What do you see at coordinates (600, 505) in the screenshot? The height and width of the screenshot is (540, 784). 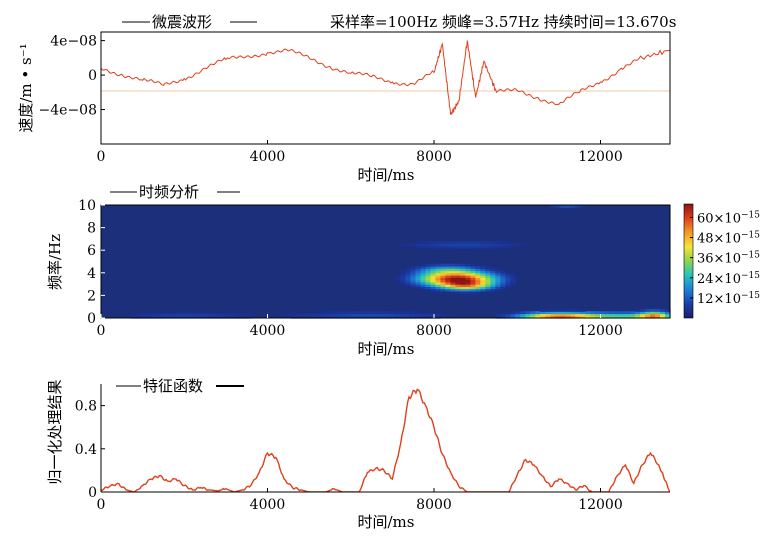 I see `cf-xtick-label: 12000` at bounding box center [600, 505].